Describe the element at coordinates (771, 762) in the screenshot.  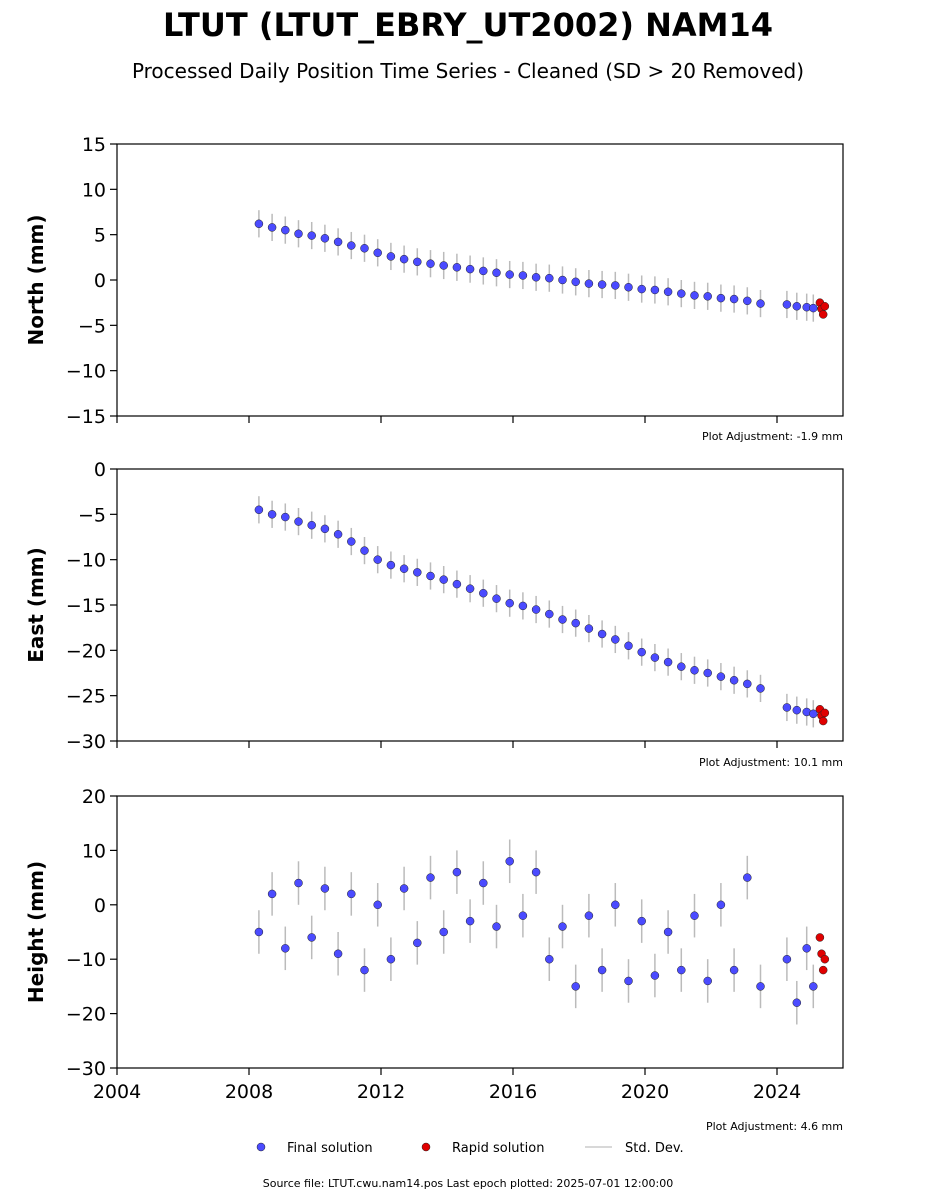
I see `annotation: Plot Adjustment: 10.1 mm` at that location.